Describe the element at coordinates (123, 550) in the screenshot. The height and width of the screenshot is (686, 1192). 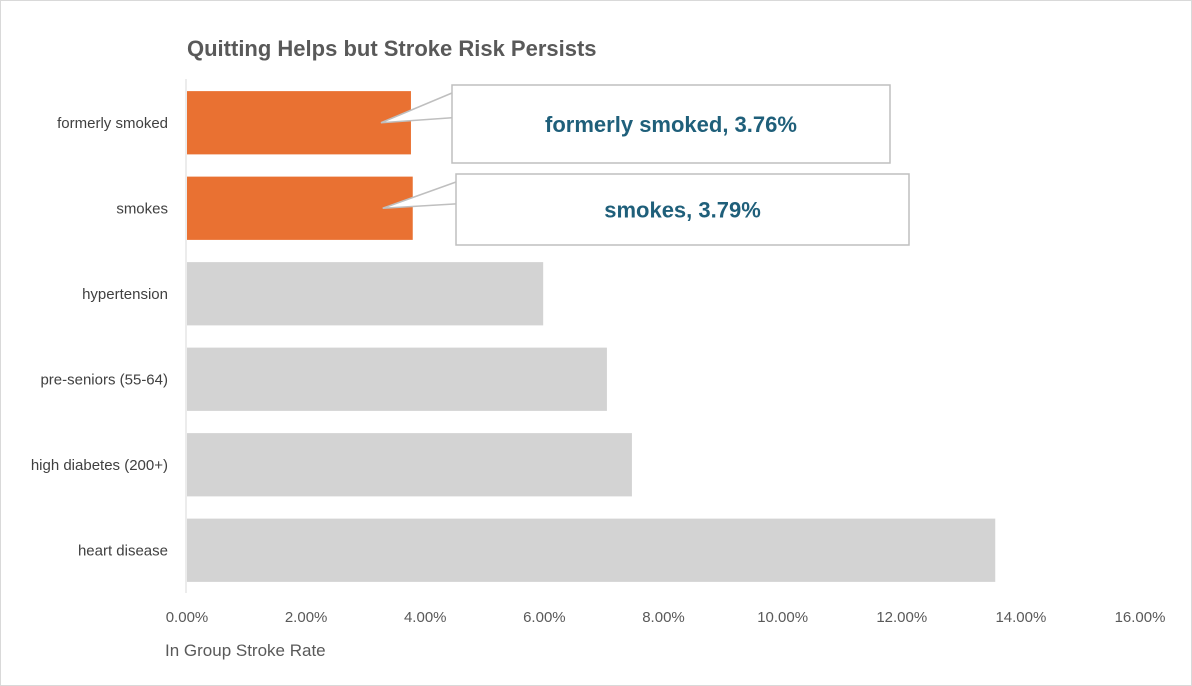
I see `category-label-heart-disease: heart disease` at that location.